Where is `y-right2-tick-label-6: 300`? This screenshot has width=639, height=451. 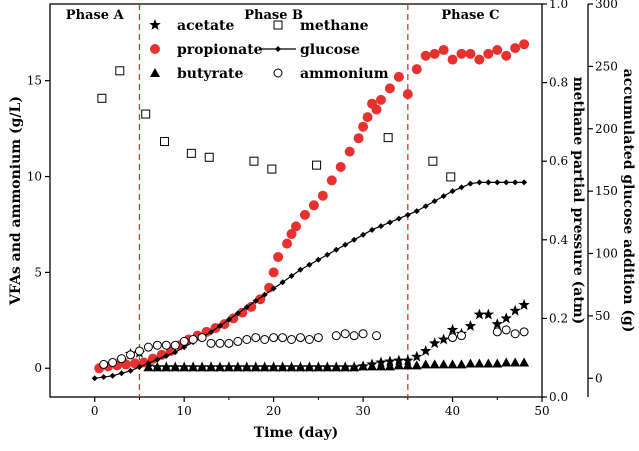
y-right2-tick-label-6: 300 is located at coordinates (606, 5).